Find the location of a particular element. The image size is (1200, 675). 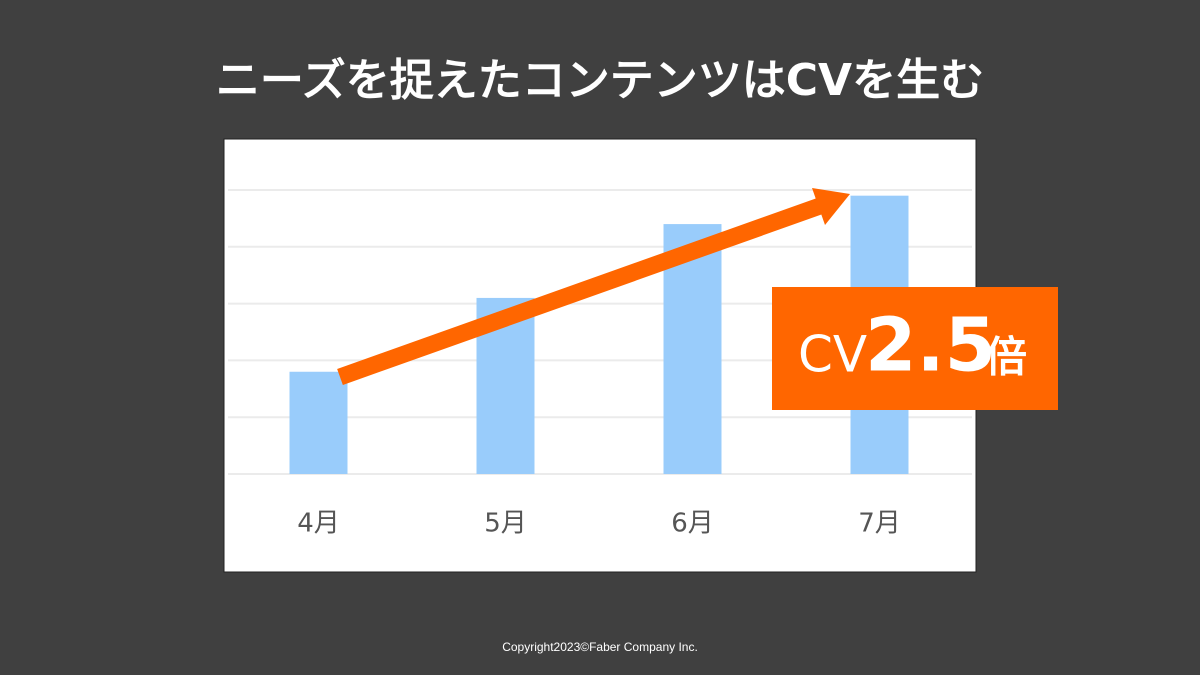

footer: Copyright2023©Faber Company Inc. is located at coordinates (600, 647).